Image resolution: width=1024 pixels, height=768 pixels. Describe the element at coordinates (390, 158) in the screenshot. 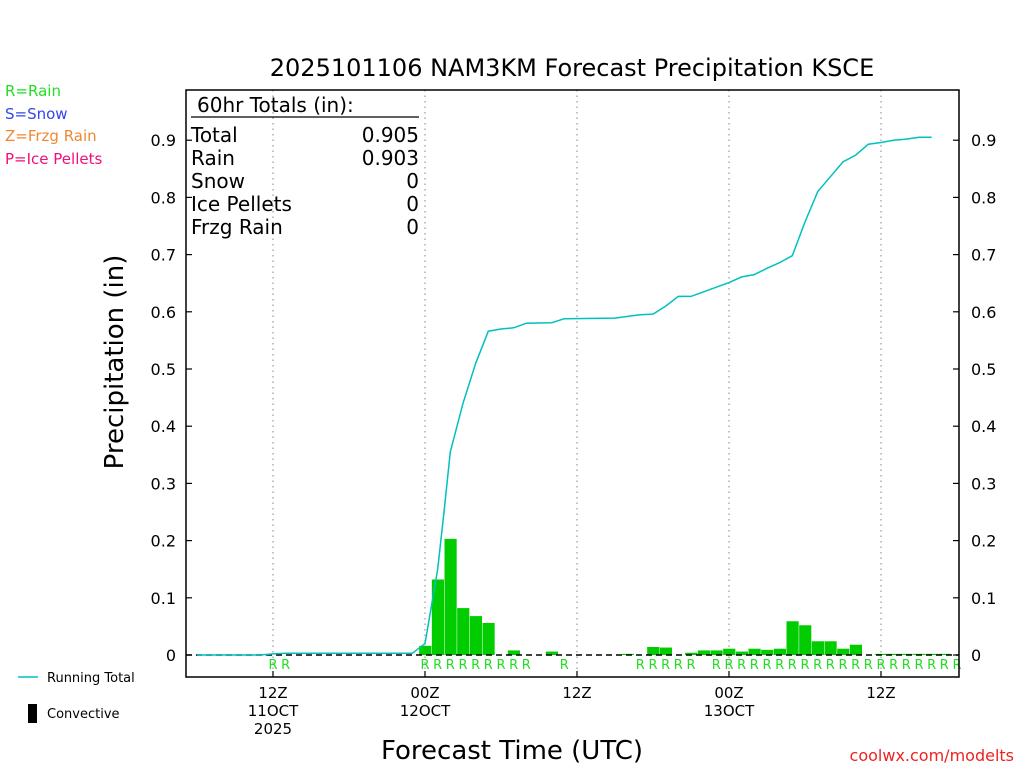

I see `totals-rain-value: 0.903` at that location.